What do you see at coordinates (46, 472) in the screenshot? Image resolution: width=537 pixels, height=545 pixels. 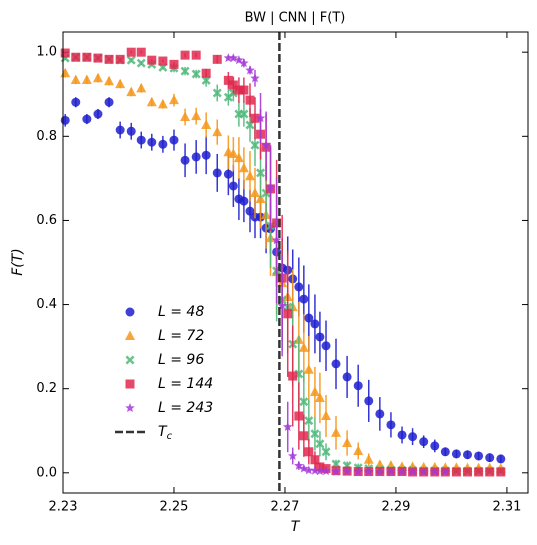 I see `y-tick-label: 0.0` at bounding box center [46, 472].